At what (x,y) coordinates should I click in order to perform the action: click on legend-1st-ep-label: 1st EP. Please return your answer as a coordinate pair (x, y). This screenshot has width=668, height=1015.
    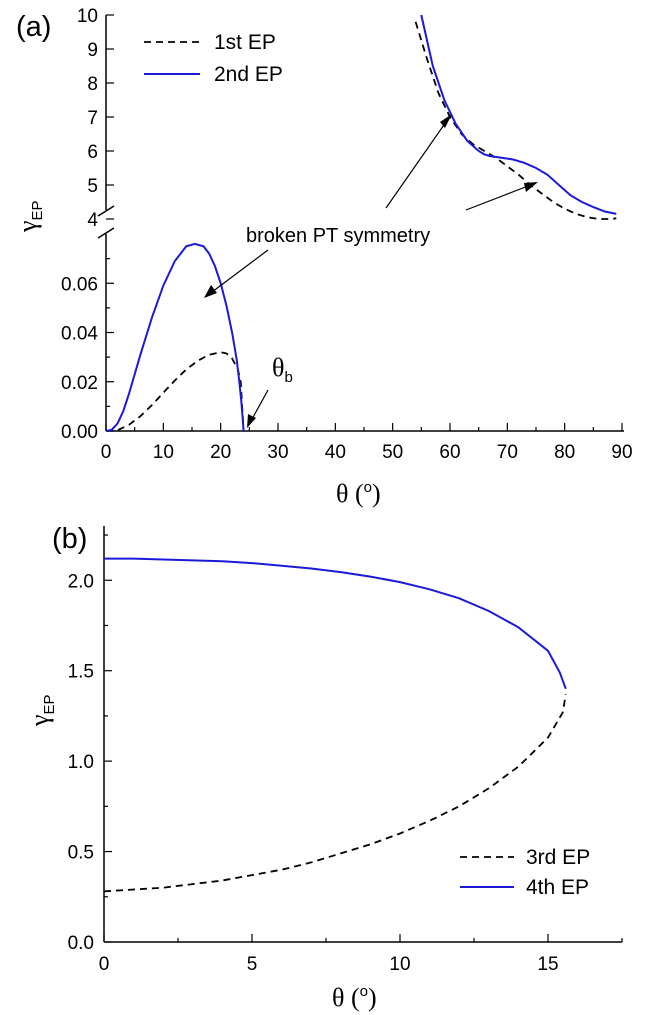
    Looking at the image, I should click on (245, 42).